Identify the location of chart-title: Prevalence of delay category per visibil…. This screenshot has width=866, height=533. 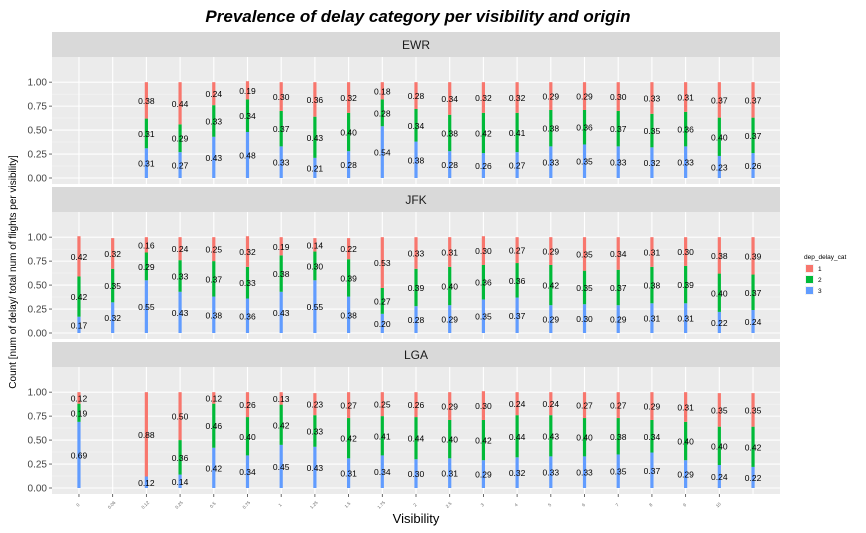
(417, 16).